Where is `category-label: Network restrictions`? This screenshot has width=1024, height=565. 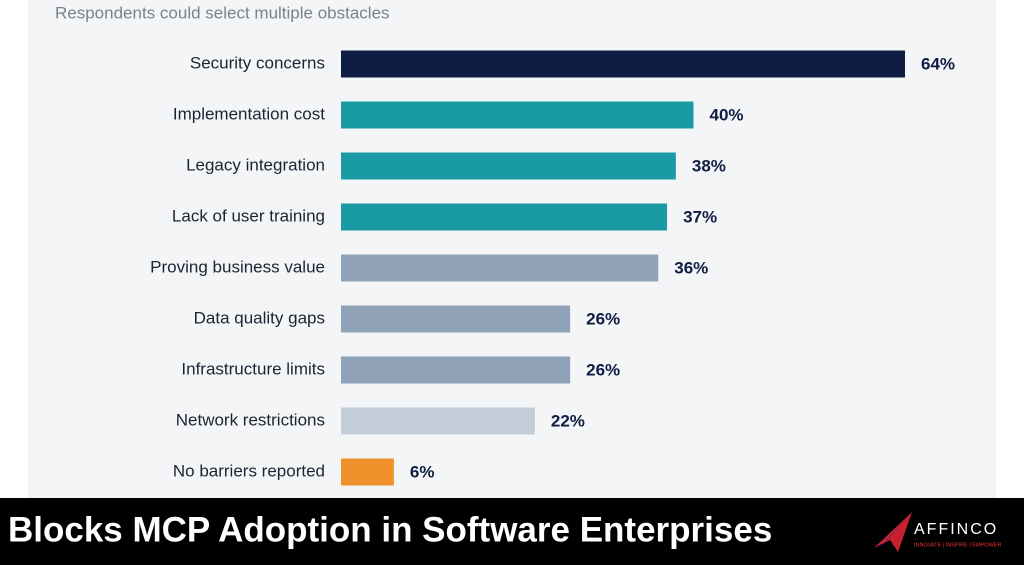
category-label: Network restrictions is located at coordinates (250, 419).